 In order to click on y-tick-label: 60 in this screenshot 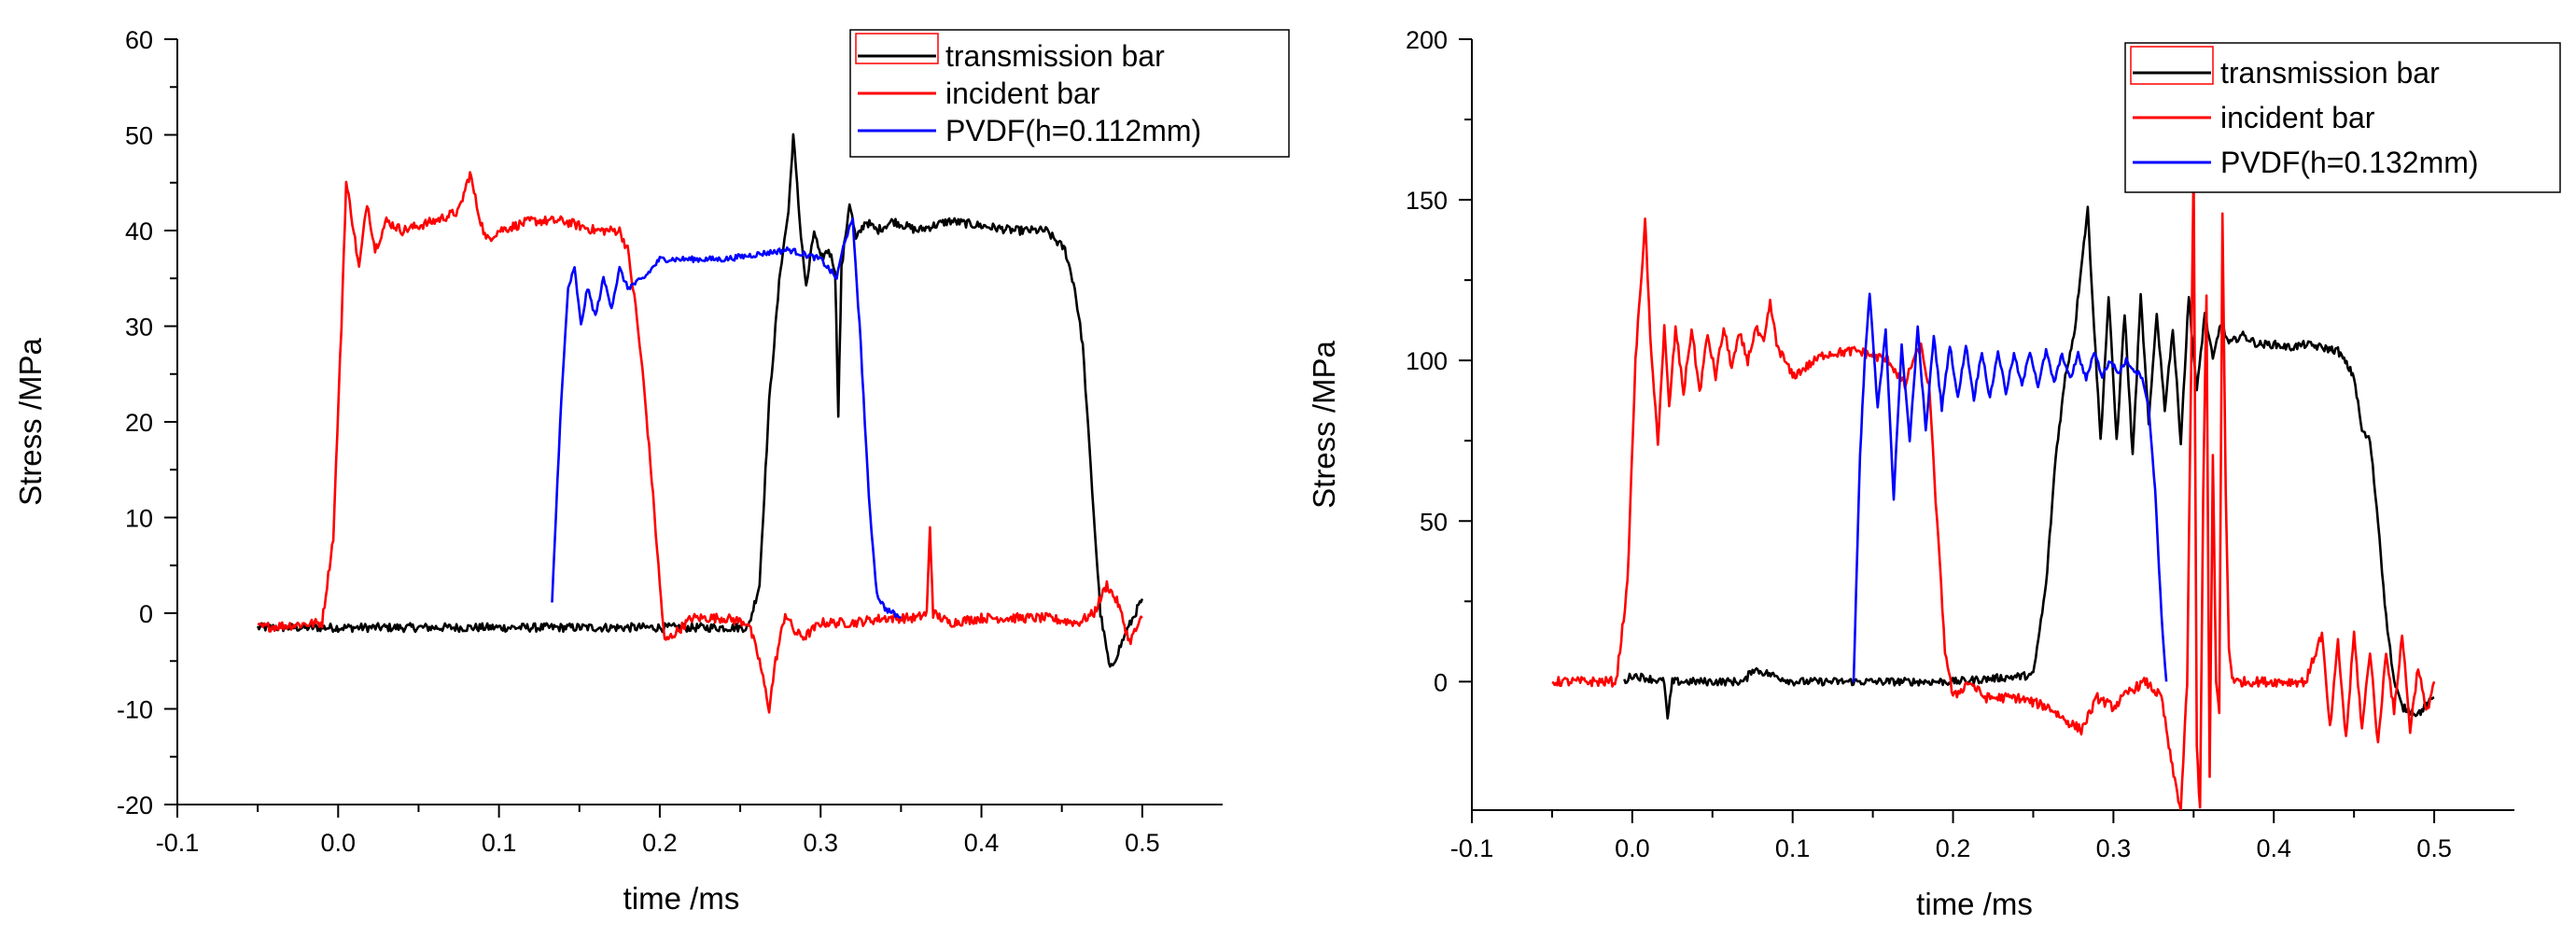, I will do `click(139, 40)`.